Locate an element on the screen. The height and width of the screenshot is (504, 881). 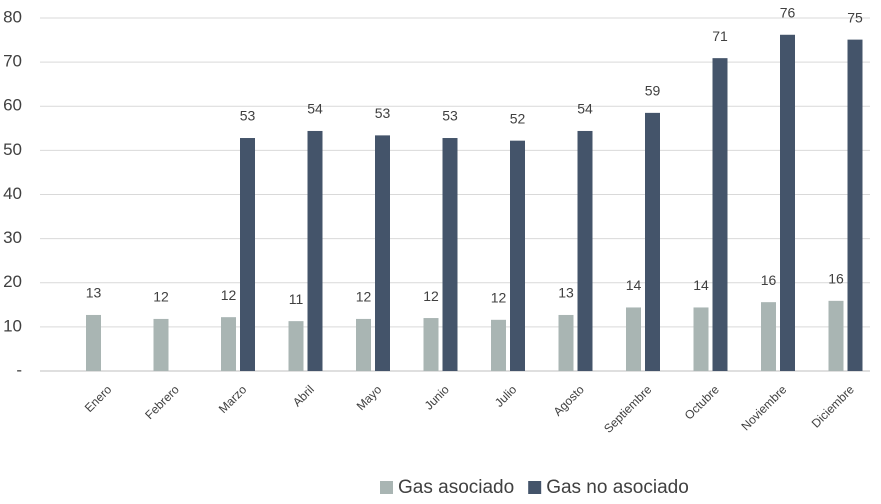
y-tick-label: 50 is located at coordinates (12, 149).